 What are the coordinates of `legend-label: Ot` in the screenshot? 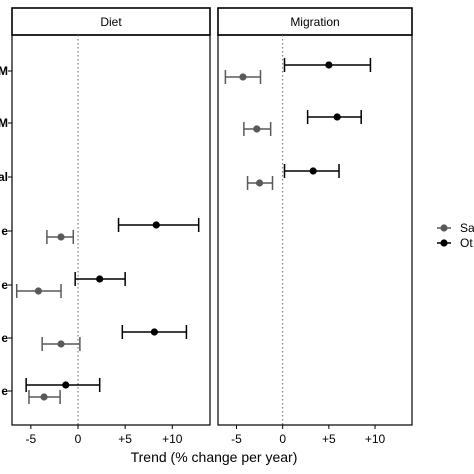 It's located at (466, 243).